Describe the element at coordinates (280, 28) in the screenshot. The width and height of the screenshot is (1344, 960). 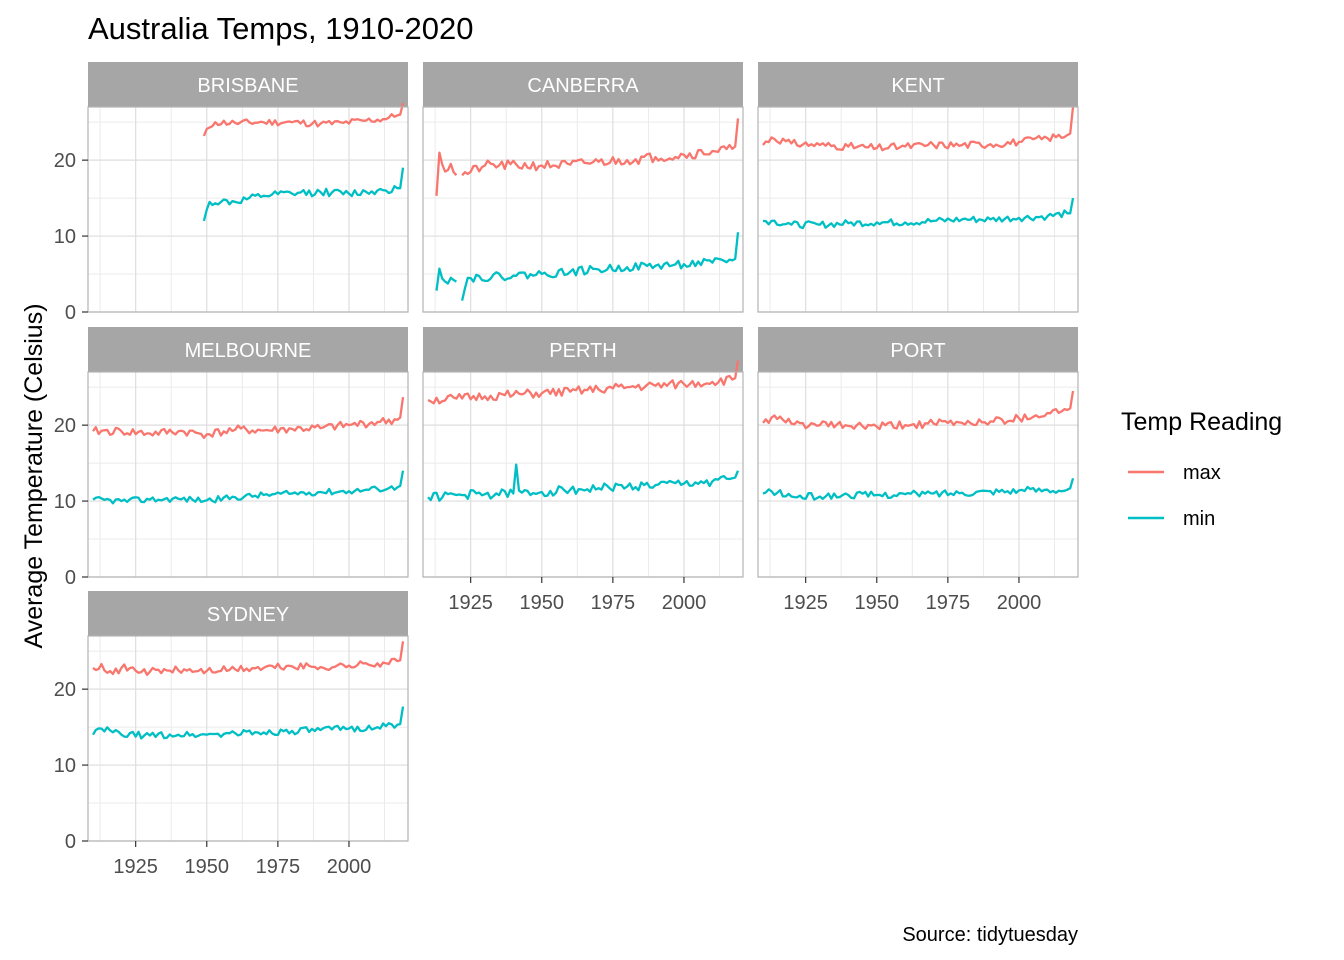
I see `chart-title: Australia Temps, 1910-2020` at that location.